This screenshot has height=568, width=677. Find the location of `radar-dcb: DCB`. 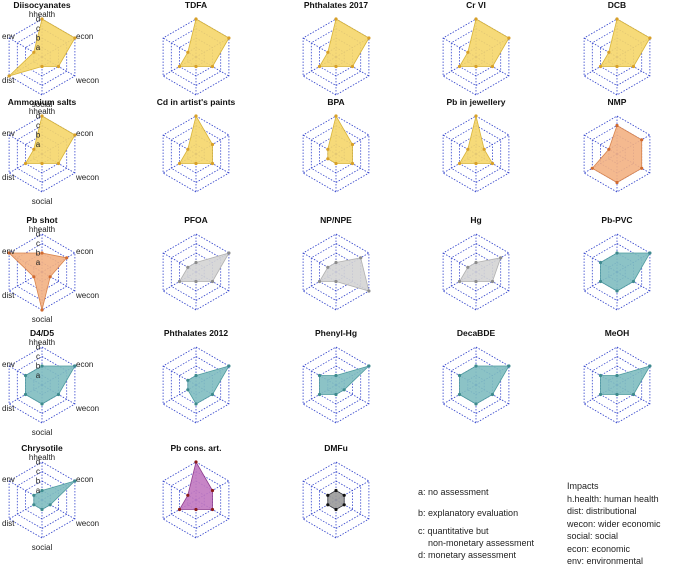

radar-dcb: DCB is located at coordinates (617, 48).